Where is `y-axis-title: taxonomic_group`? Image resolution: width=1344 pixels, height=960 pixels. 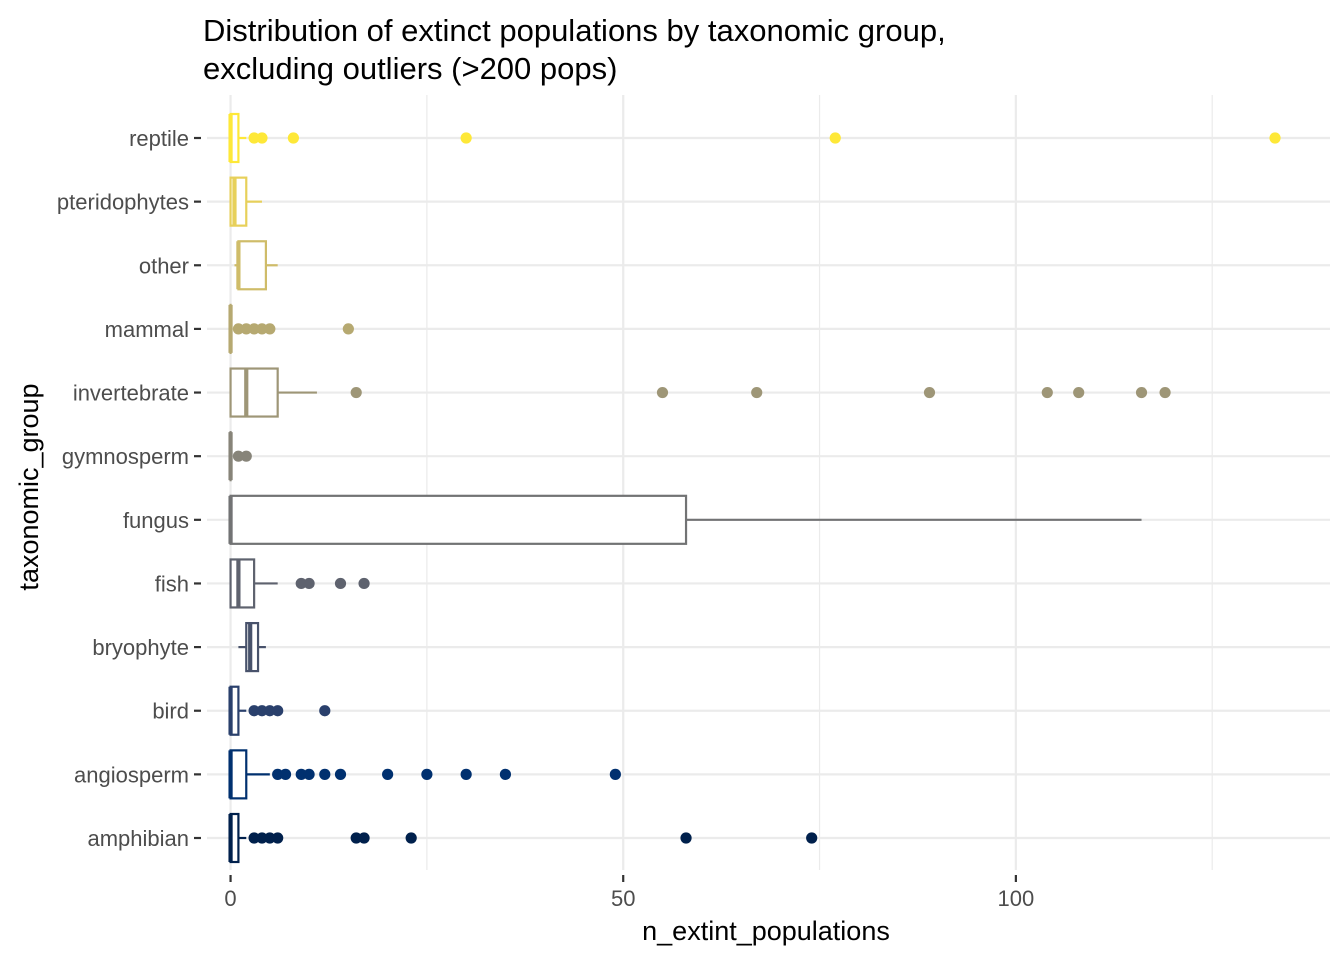
y-axis-title: taxonomic_group is located at coordinates (29, 486).